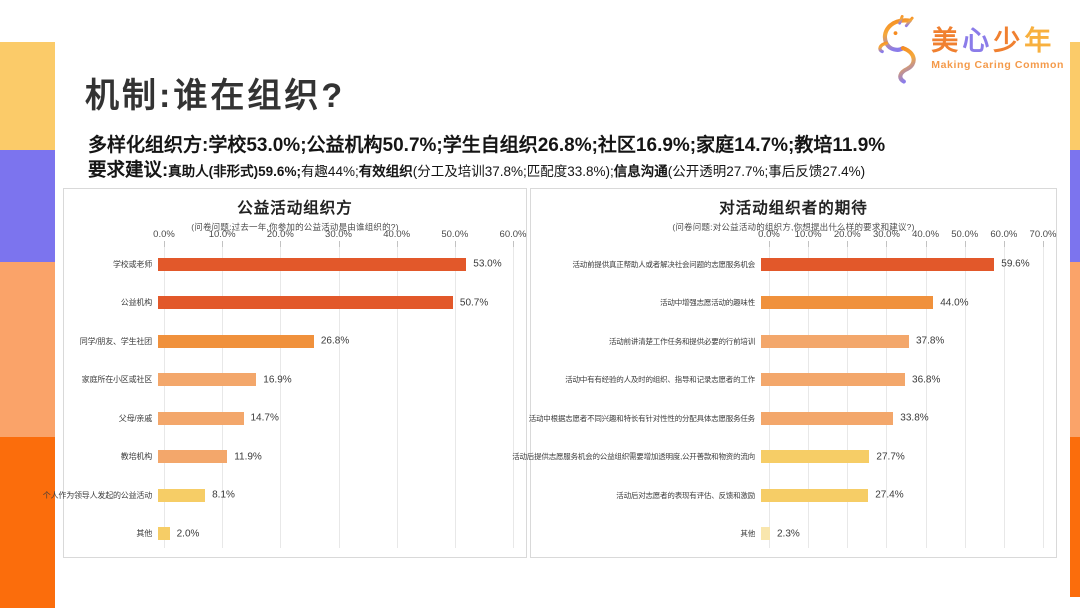 This screenshot has width=1080, height=608. I want to click on bar-value: 50.7%, so click(474, 303).